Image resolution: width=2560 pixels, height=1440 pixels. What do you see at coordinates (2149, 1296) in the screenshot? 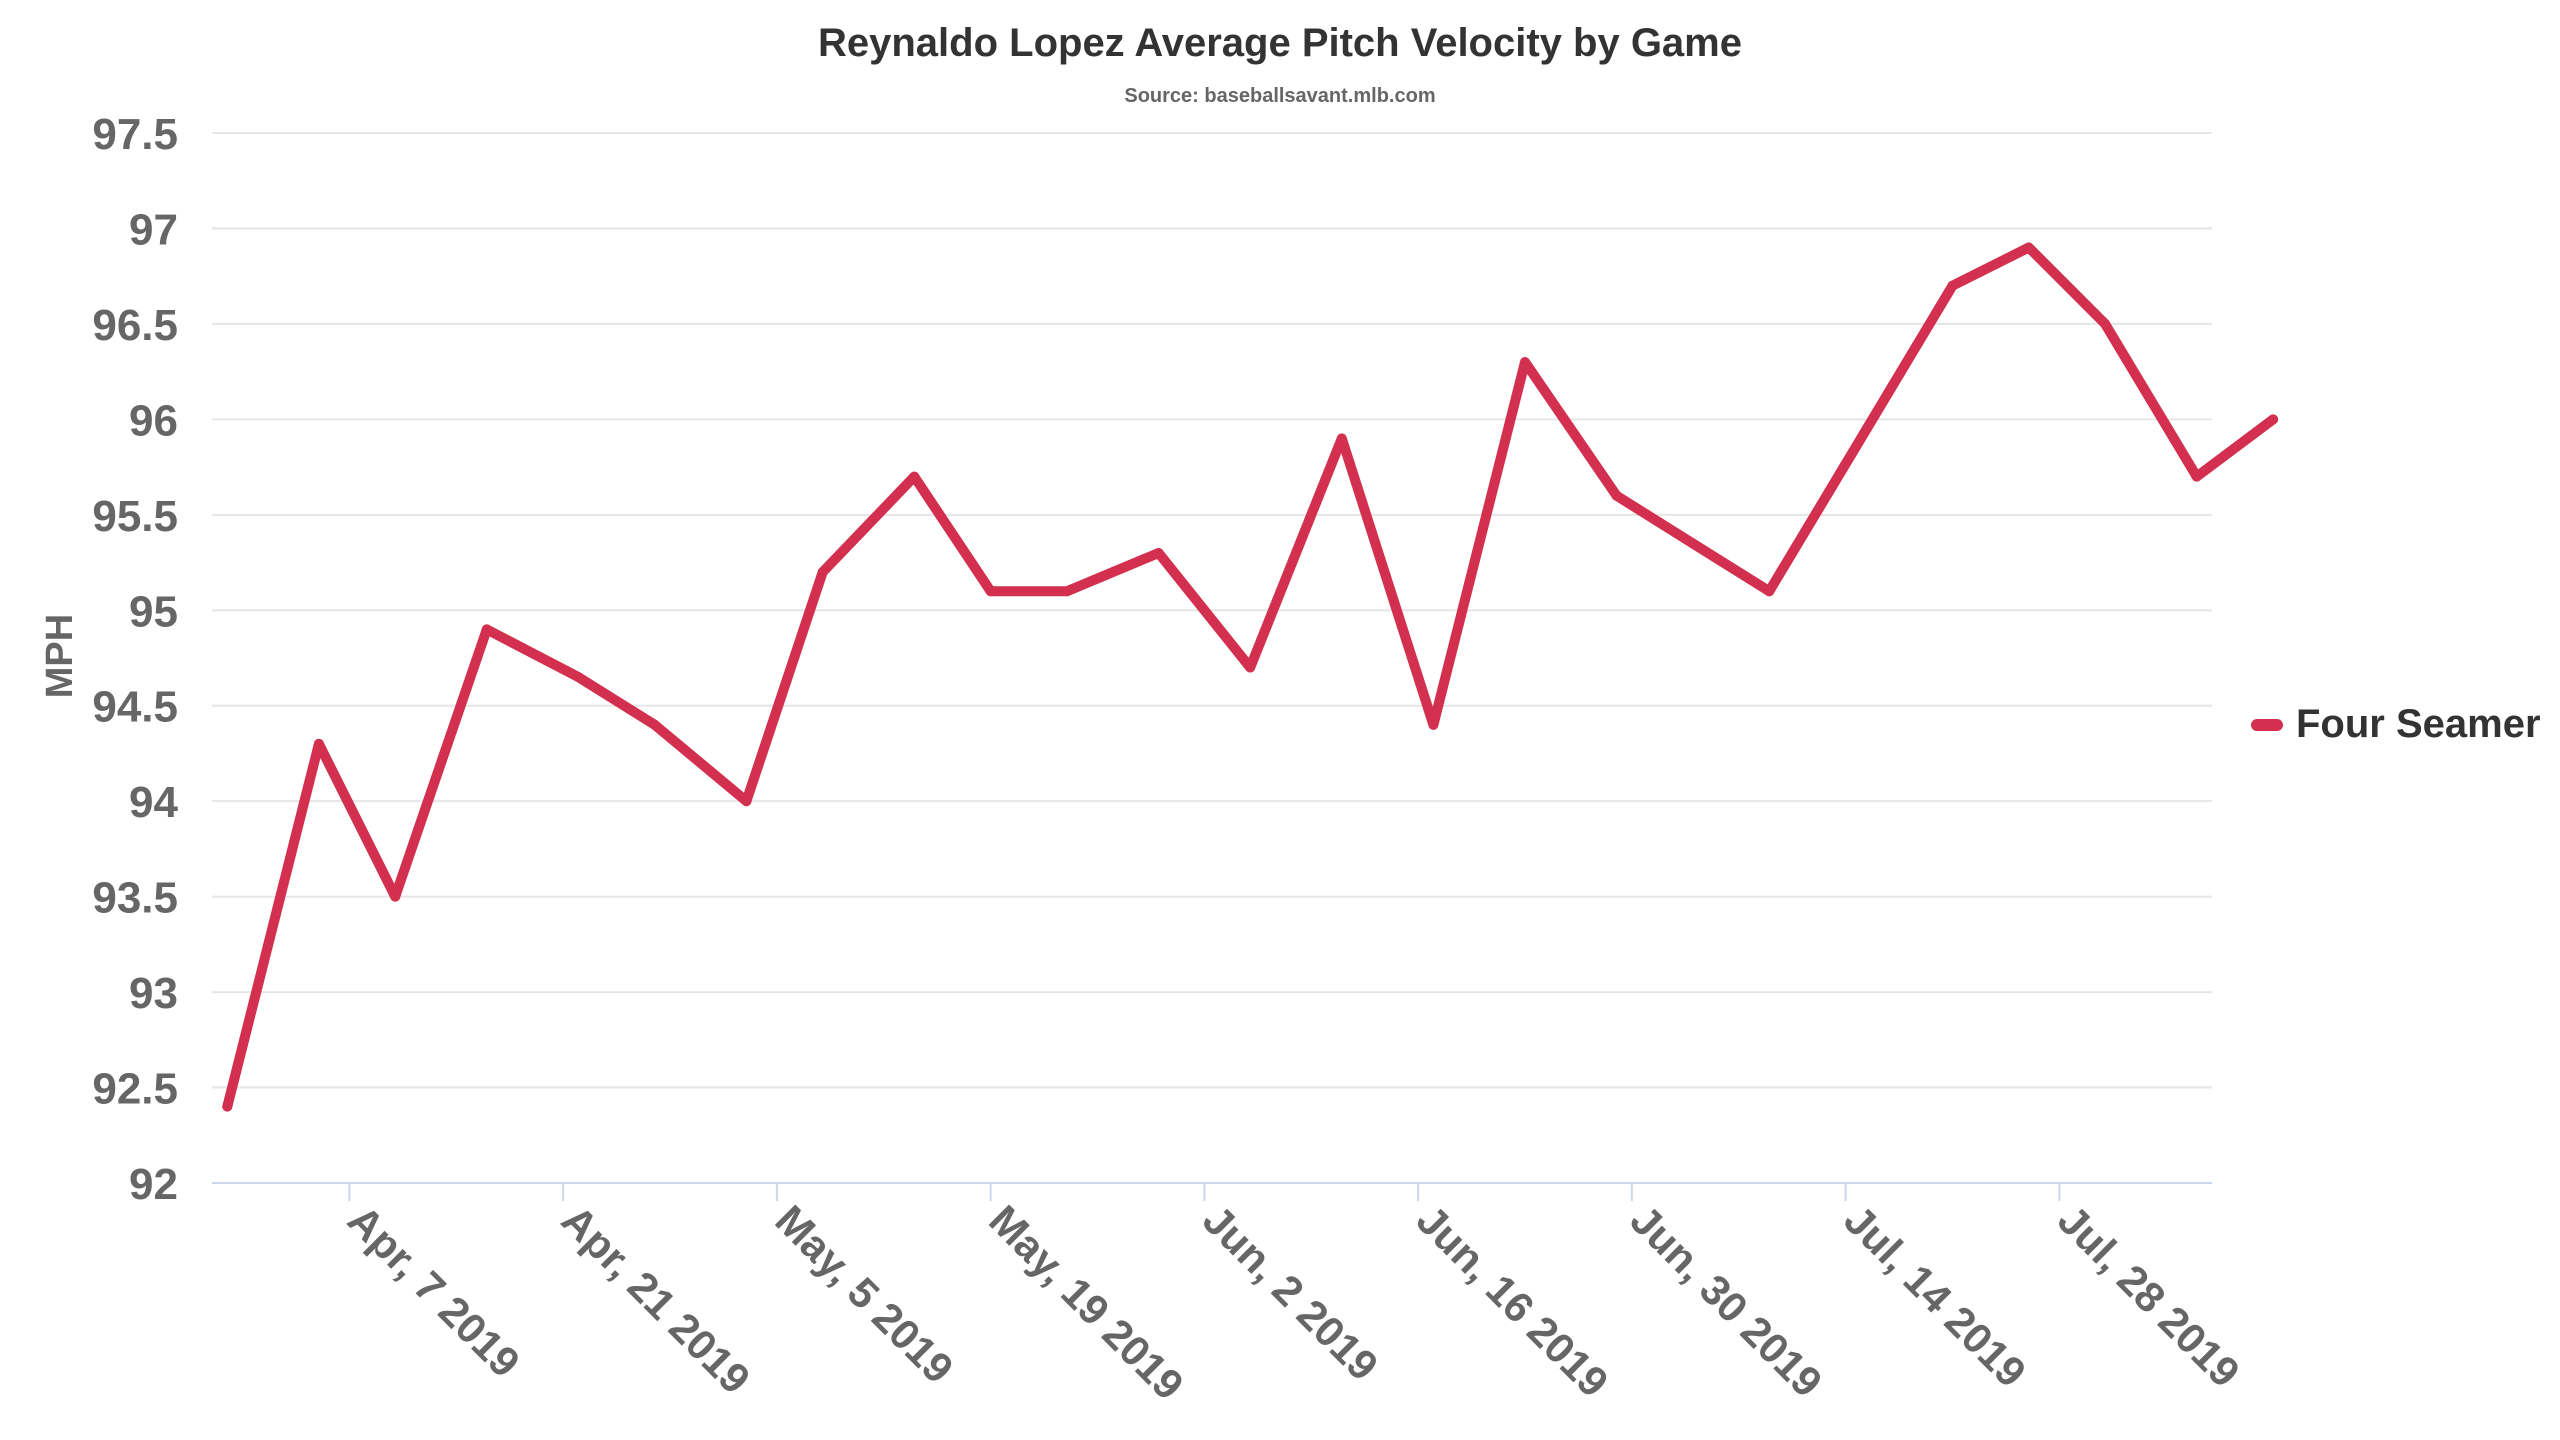
I see `x-tick-label: Jul, 28 2019` at bounding box center [2149, 1296].